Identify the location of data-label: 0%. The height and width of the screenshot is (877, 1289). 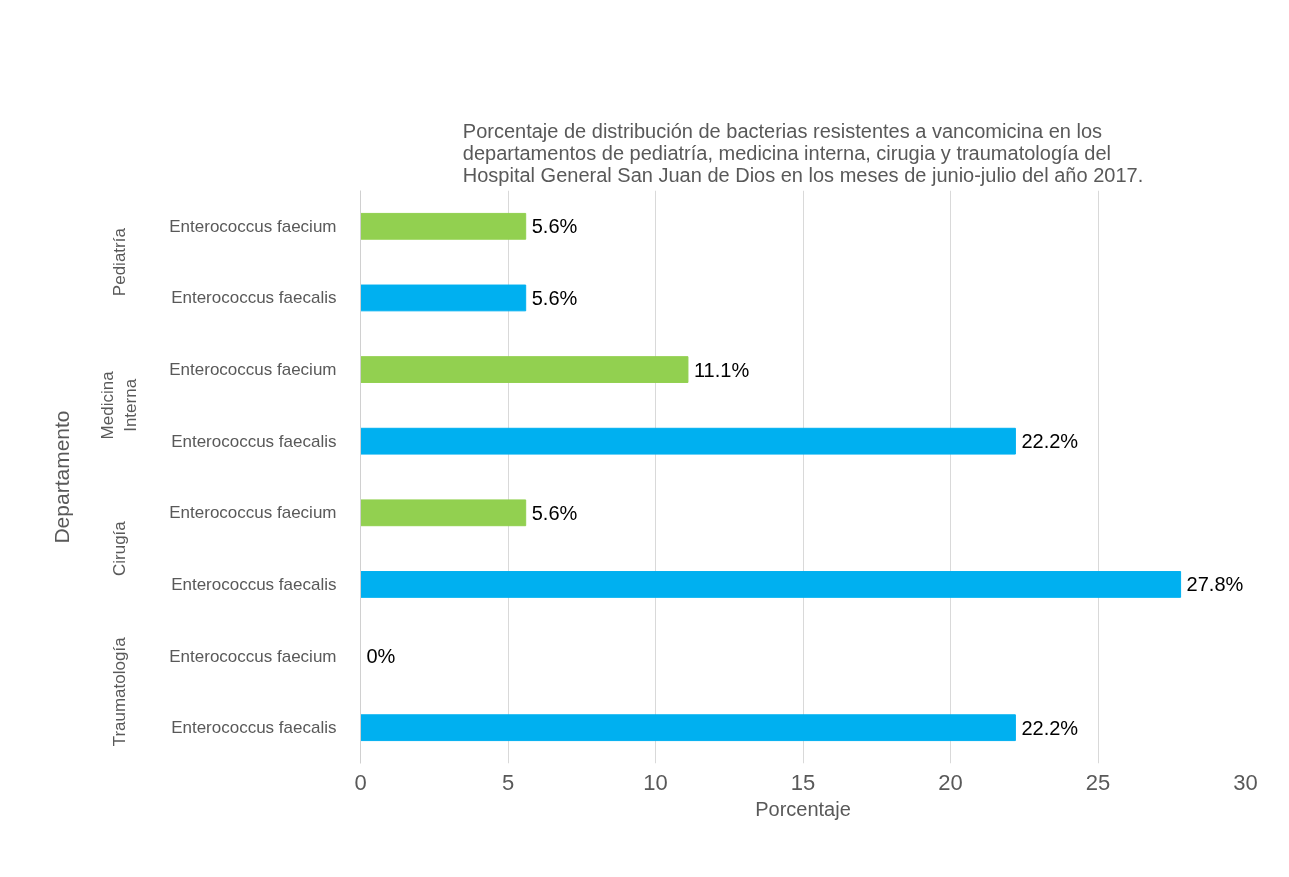
(381, 656).